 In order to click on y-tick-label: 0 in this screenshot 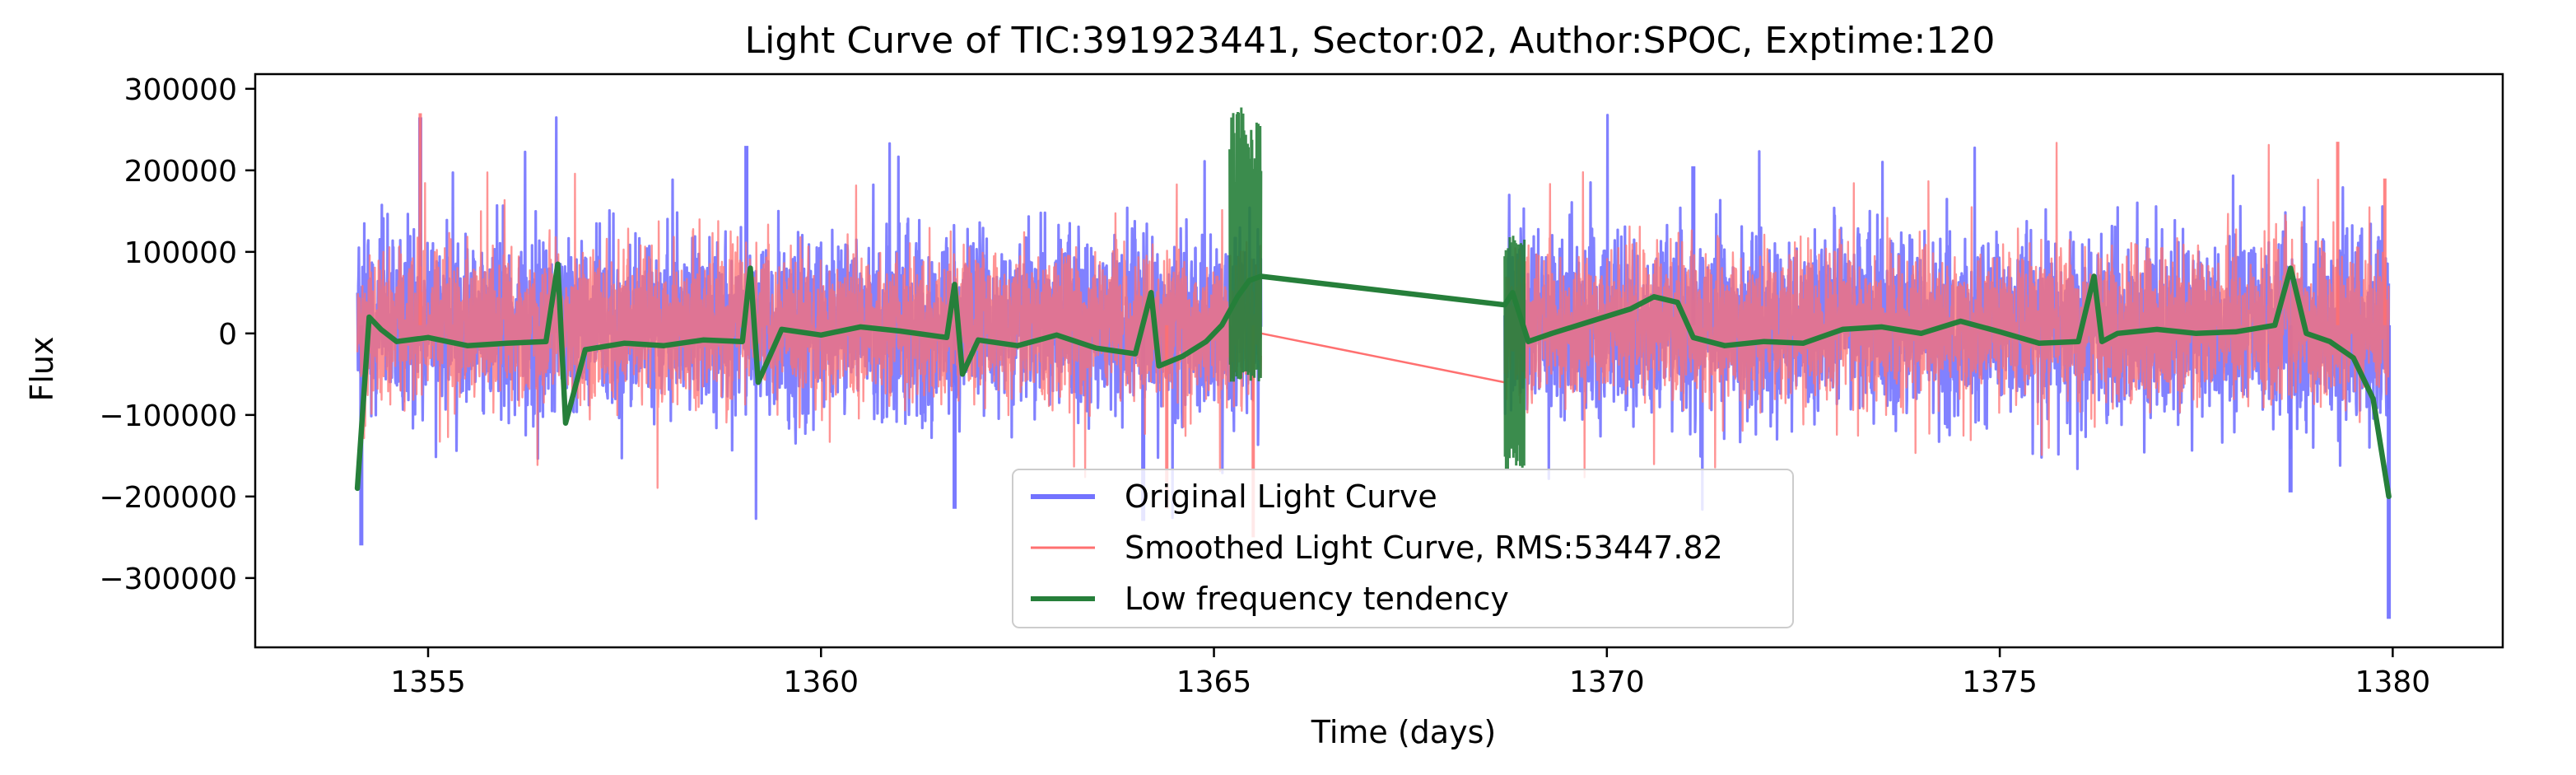, I will do `click(227, 335)`.